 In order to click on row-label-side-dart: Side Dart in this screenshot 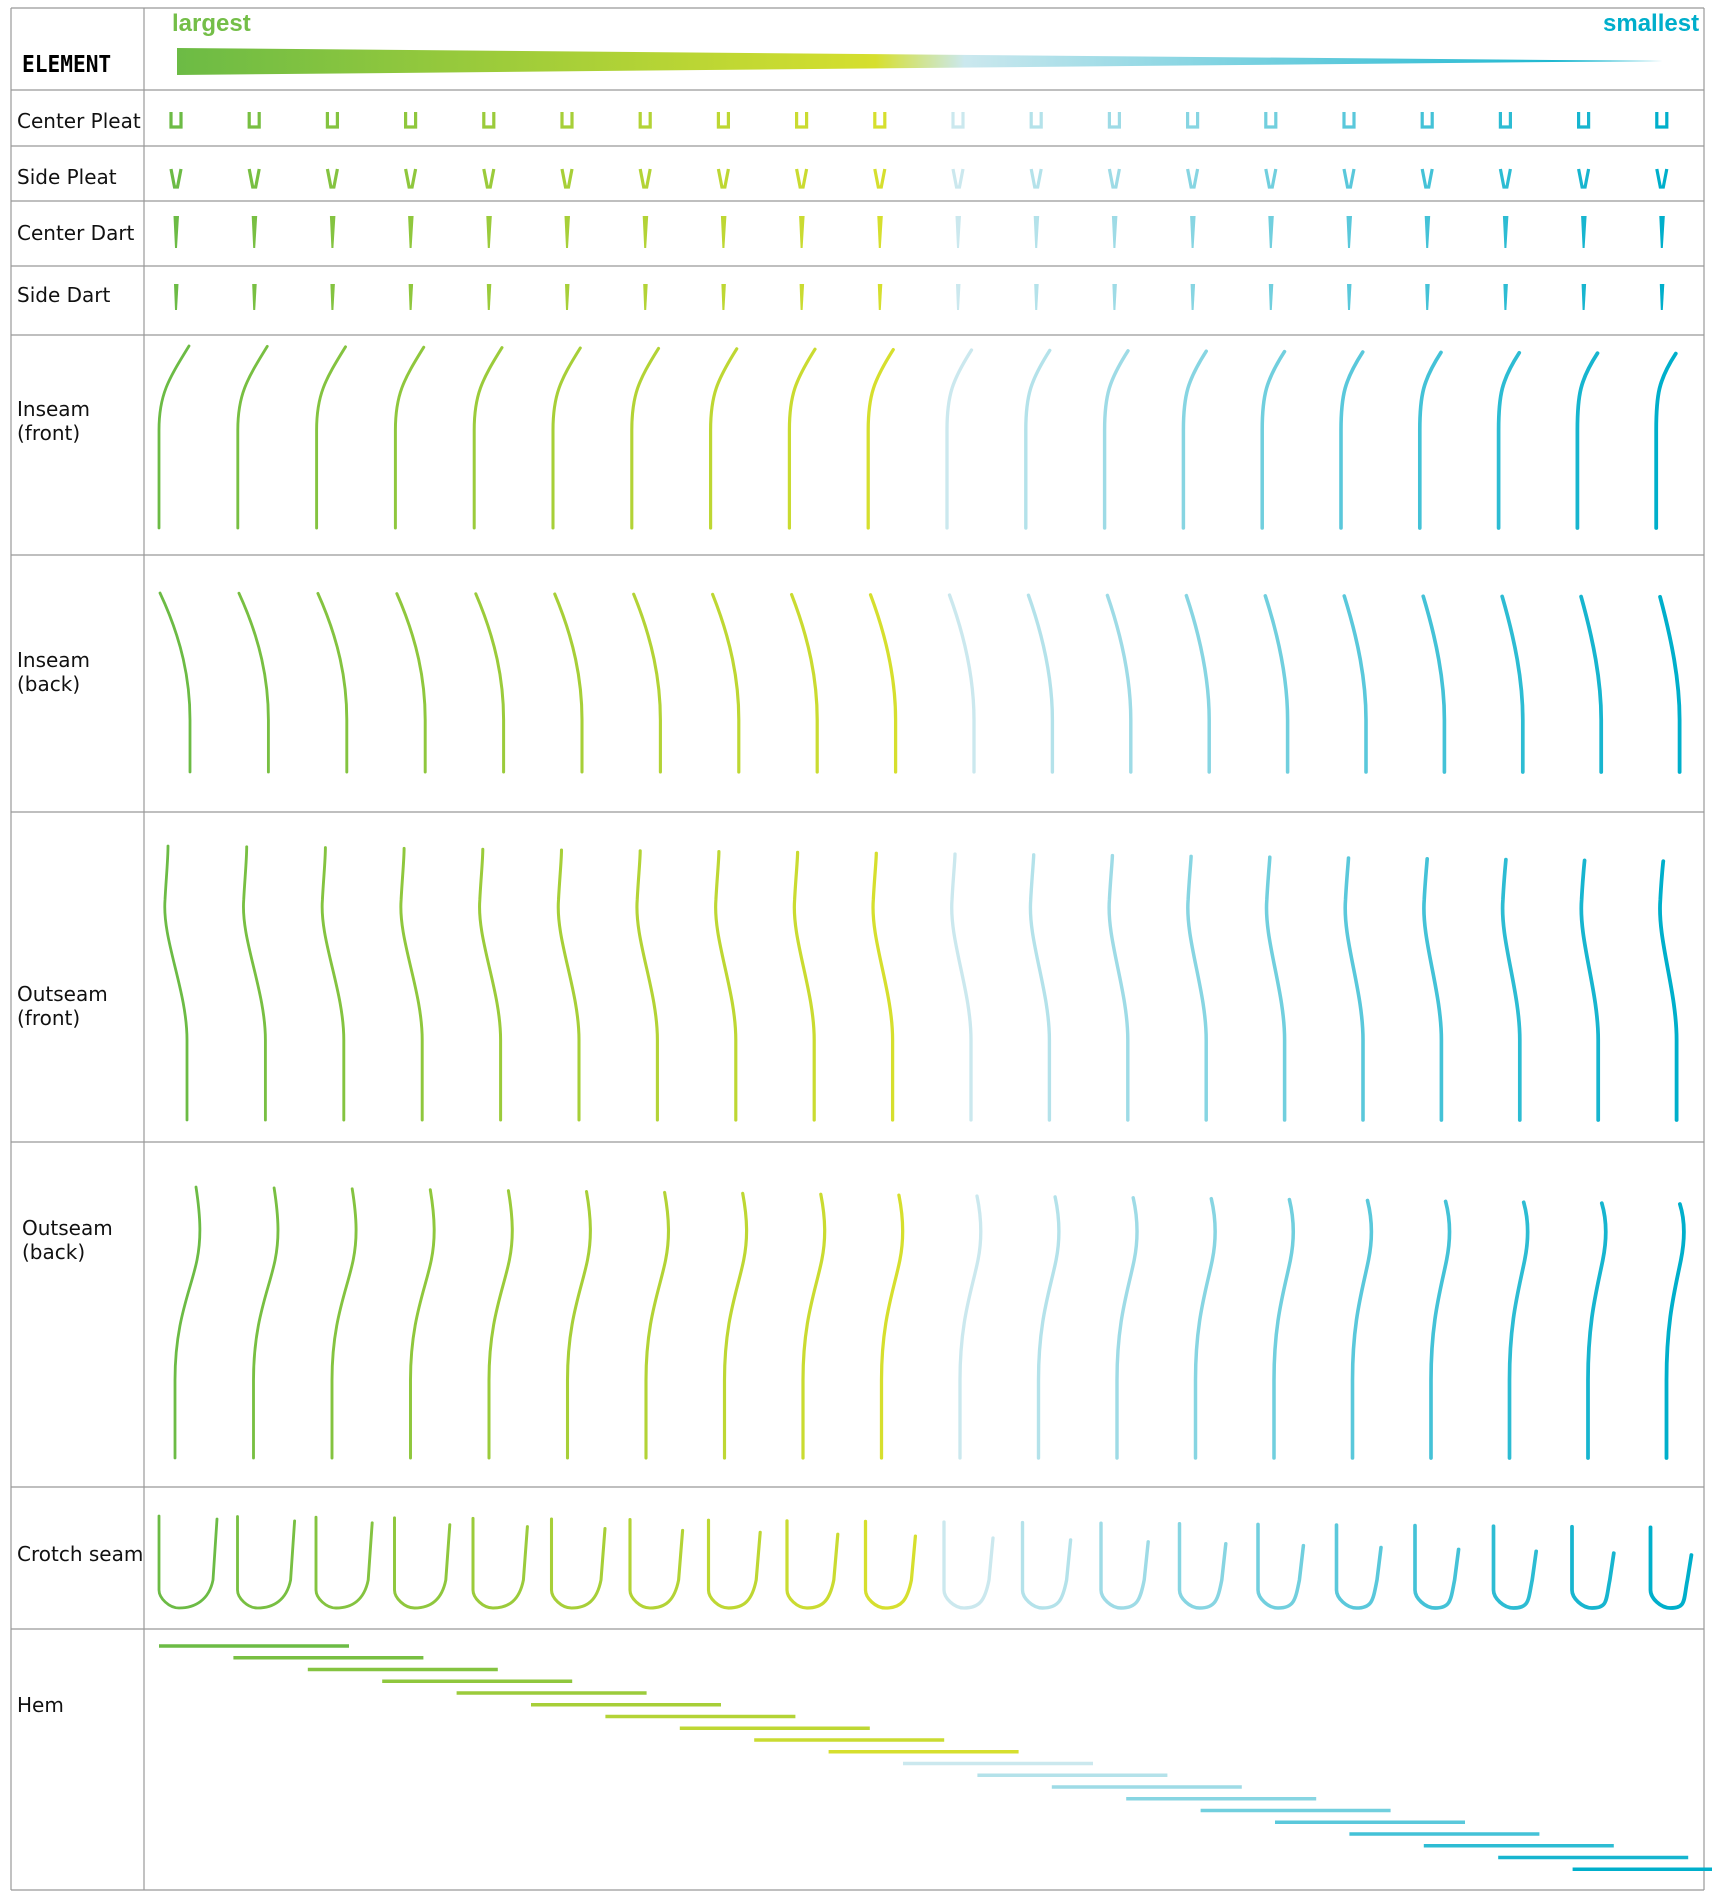, I will do `click(64, 295)`.